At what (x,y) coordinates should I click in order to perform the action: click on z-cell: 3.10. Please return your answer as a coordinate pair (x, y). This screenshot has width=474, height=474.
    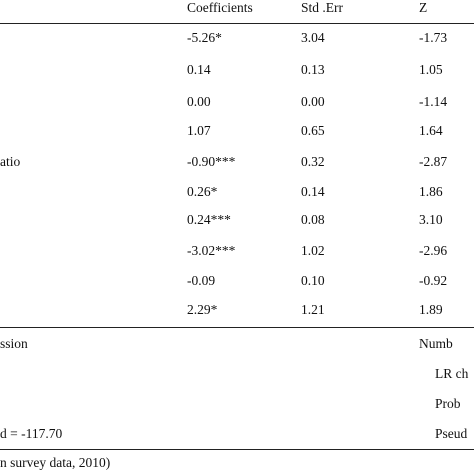
    Looking at the image, I should click on (431, 219).